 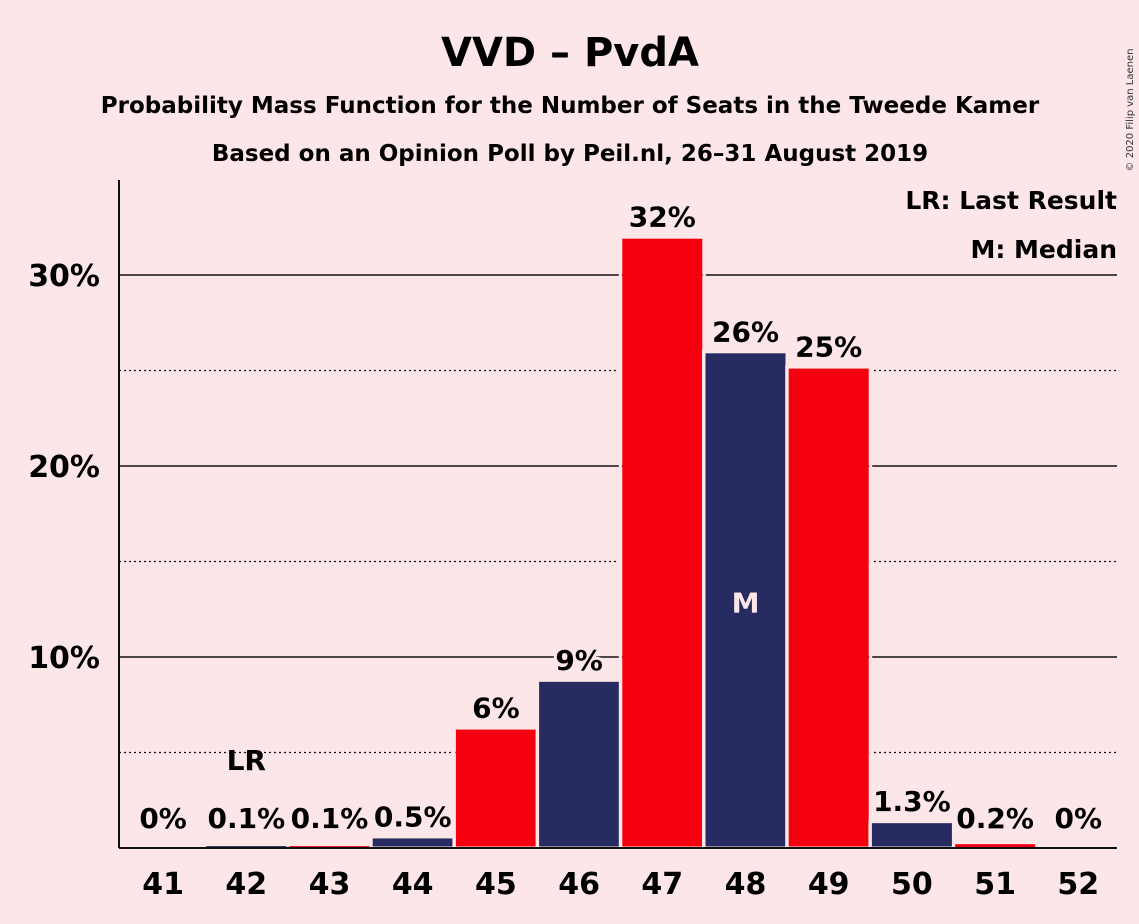 What do you see at coordinates (828, 347) in the screenshot?
I see `data-label-49: 25%` at bounding box center [828, 347].